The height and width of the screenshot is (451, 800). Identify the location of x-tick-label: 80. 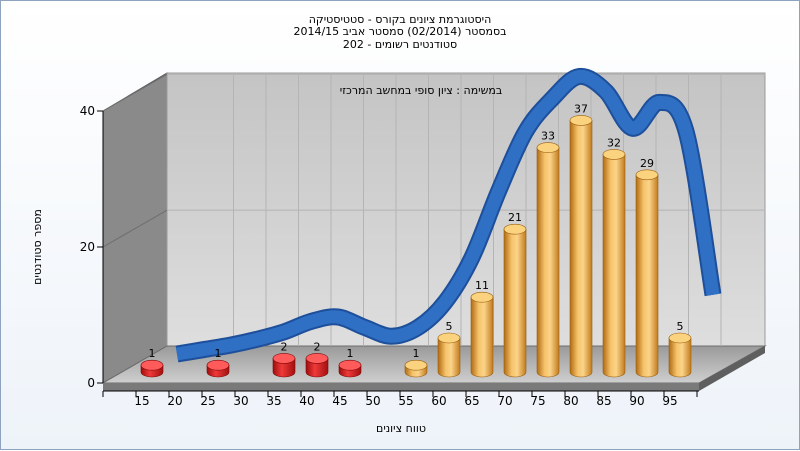
(570, 401).